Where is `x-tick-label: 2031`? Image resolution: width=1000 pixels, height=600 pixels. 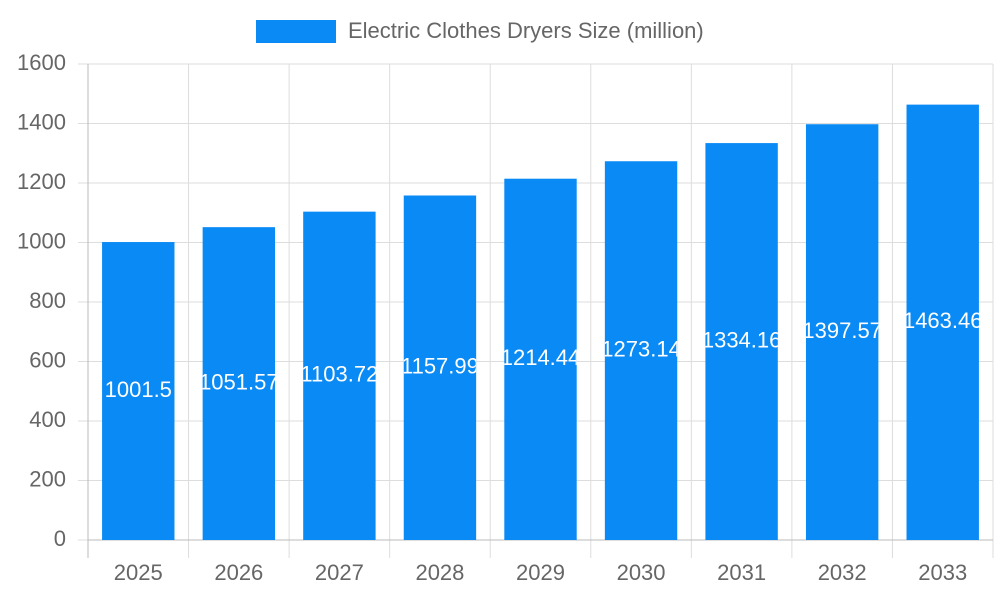 x-tick-label: 2031 is located at coordinates (741, 572).